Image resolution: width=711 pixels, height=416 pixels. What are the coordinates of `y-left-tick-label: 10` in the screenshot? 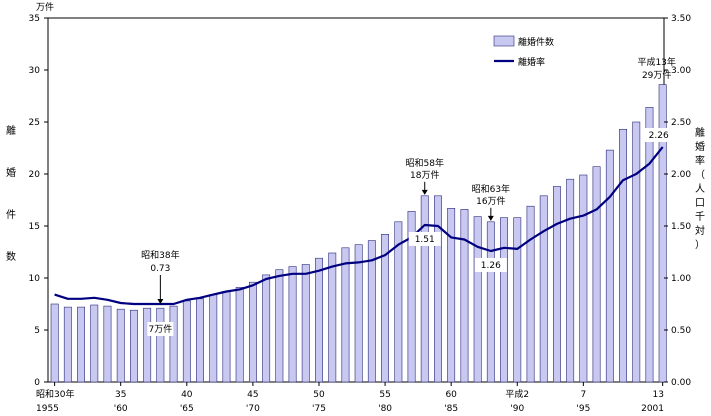 It's located at (35, 279).